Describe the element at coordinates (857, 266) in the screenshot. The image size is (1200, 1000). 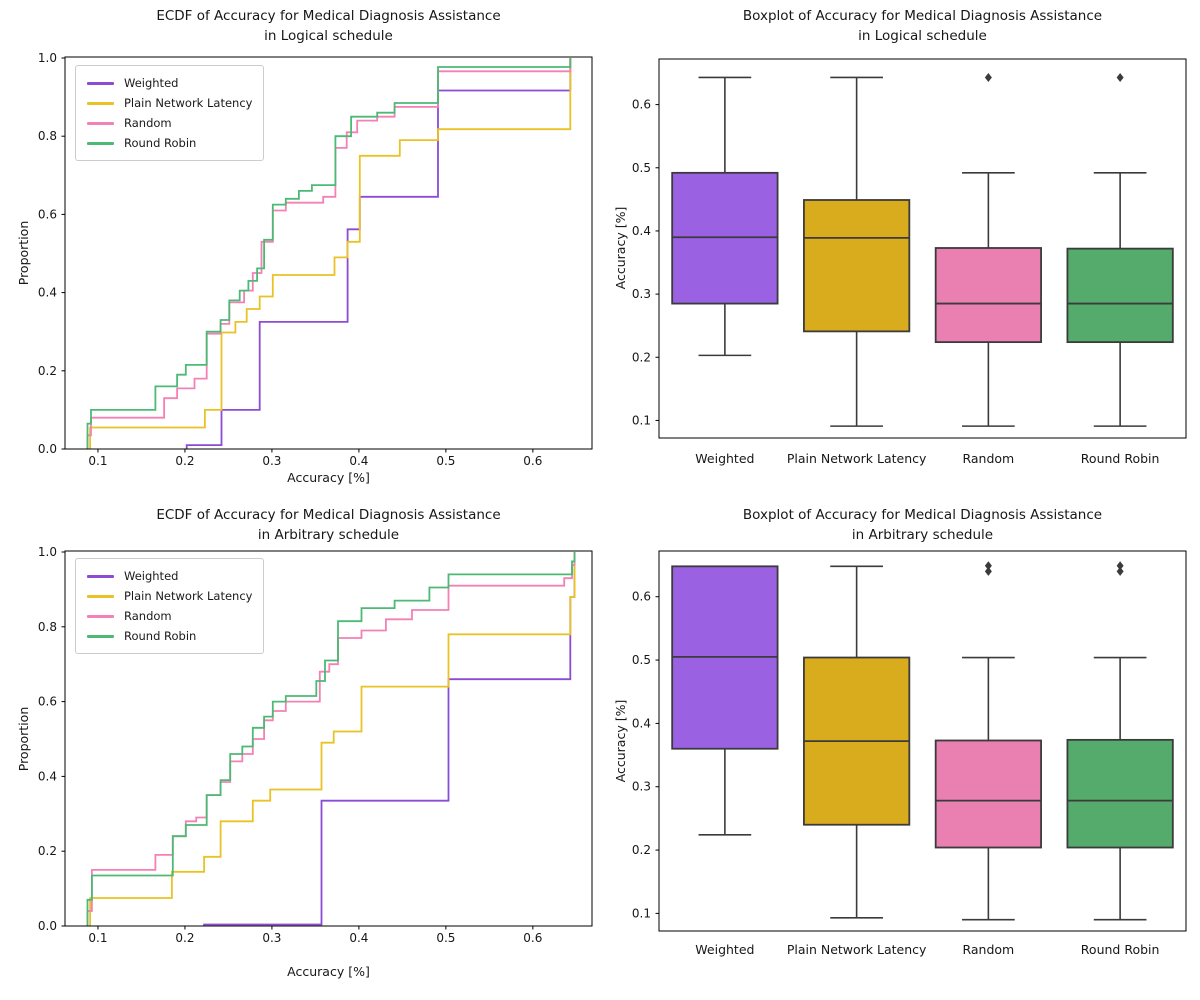
I see `box-plain-network-latency` at that location.